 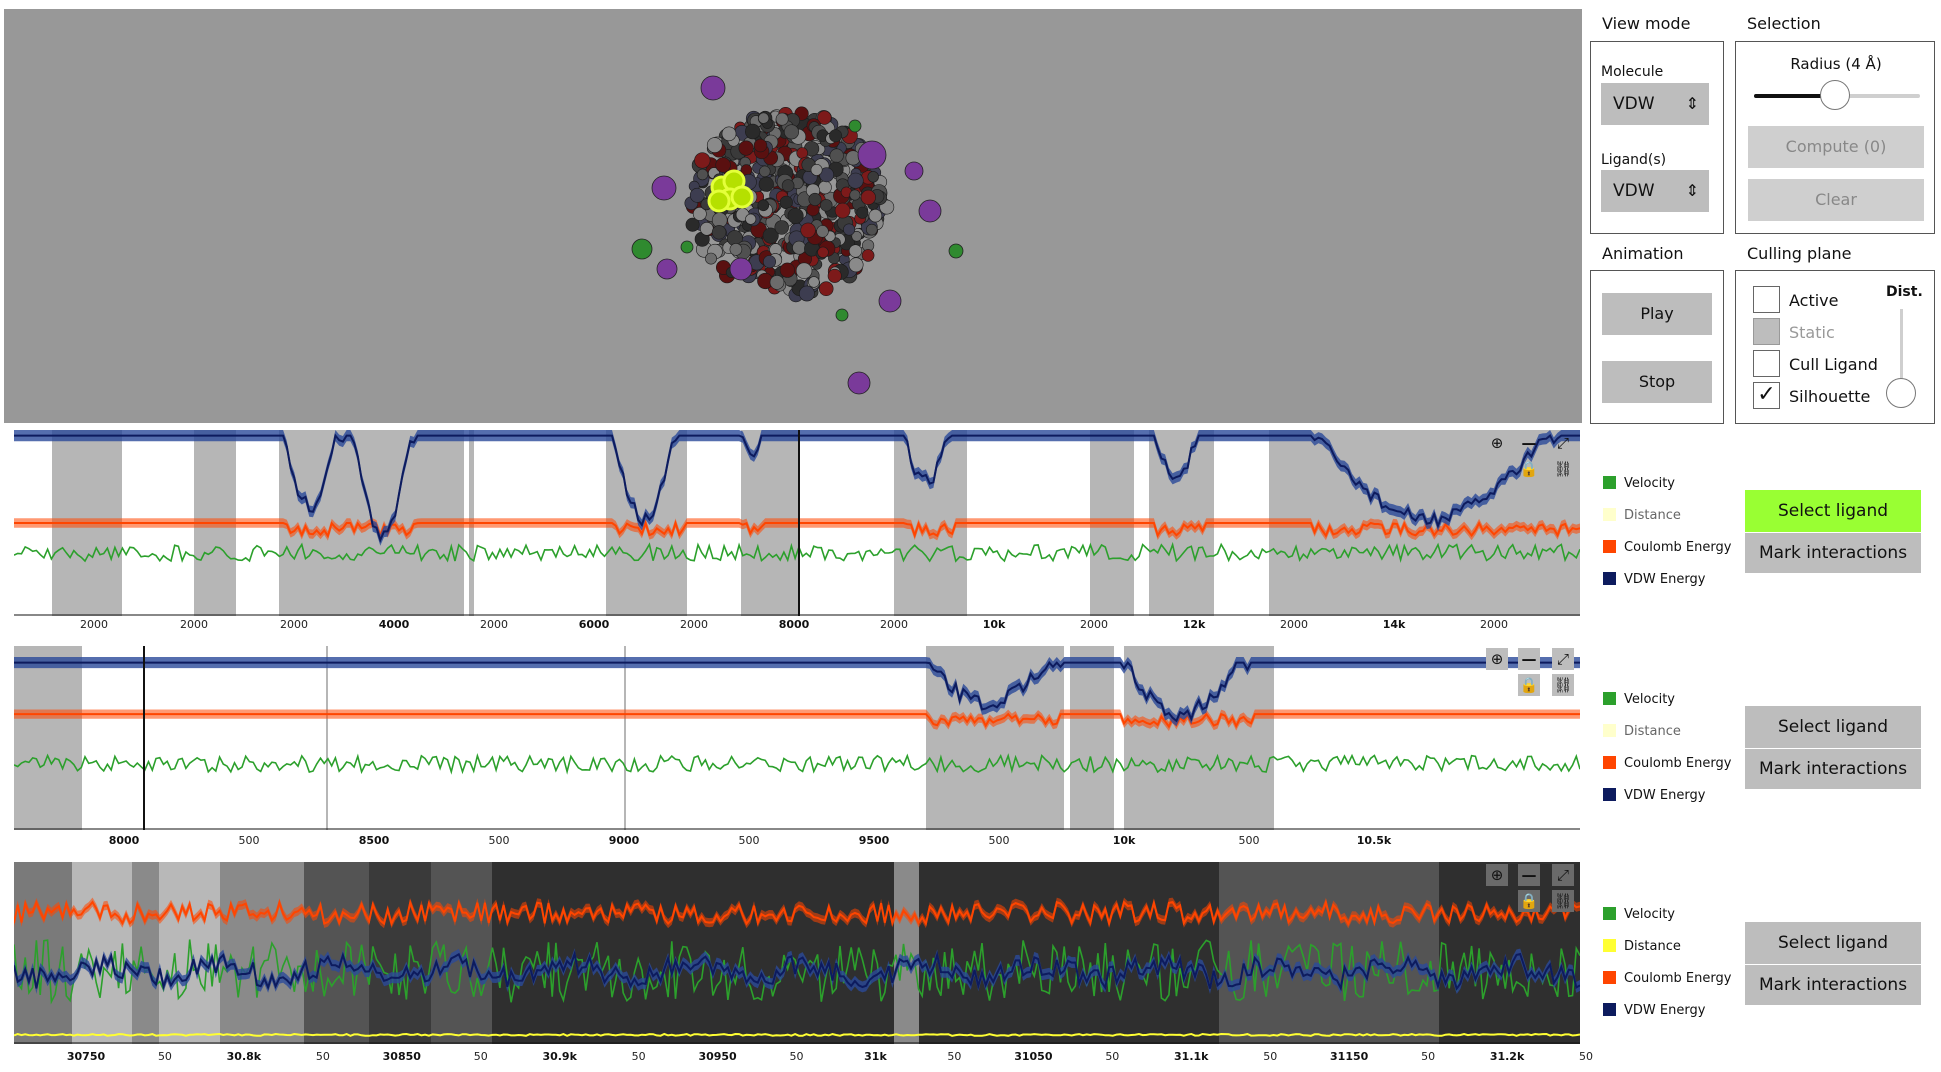 I want to click on radius-slider, so click(x=1837, y=95).